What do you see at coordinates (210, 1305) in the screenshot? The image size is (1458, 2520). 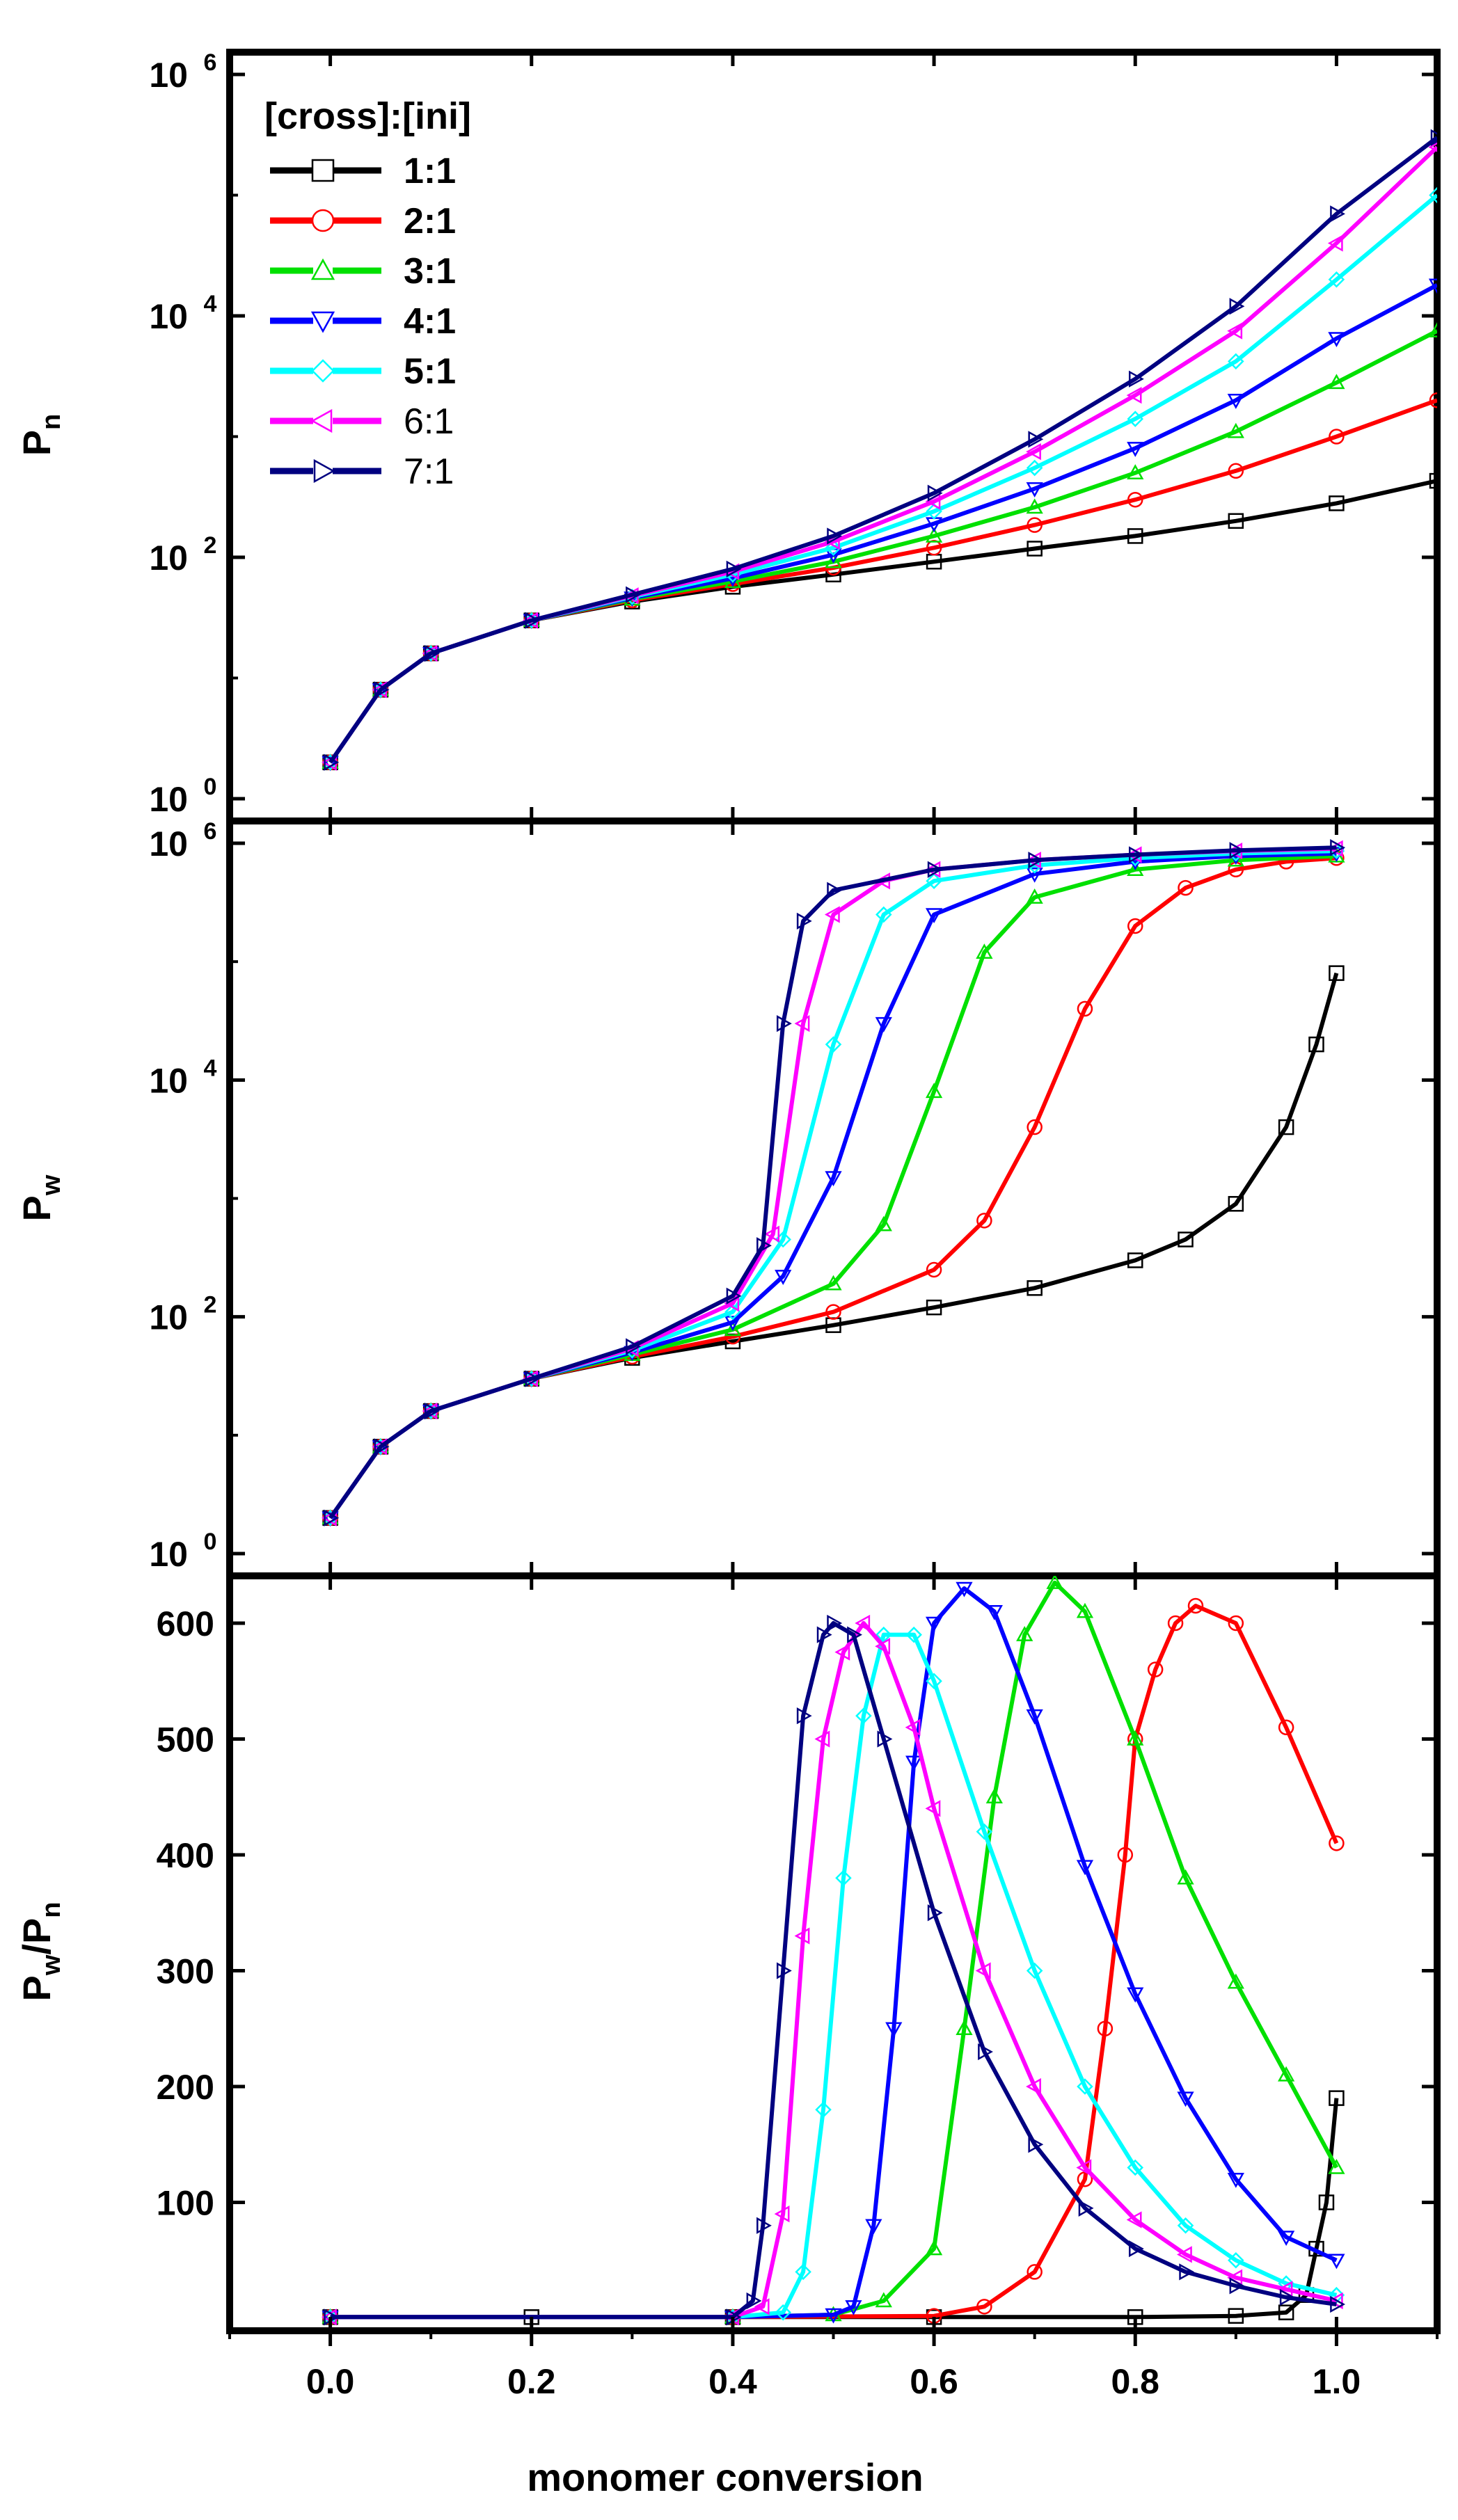 I see `y-tick-exp: 2` at bounding box center [210, 1305].